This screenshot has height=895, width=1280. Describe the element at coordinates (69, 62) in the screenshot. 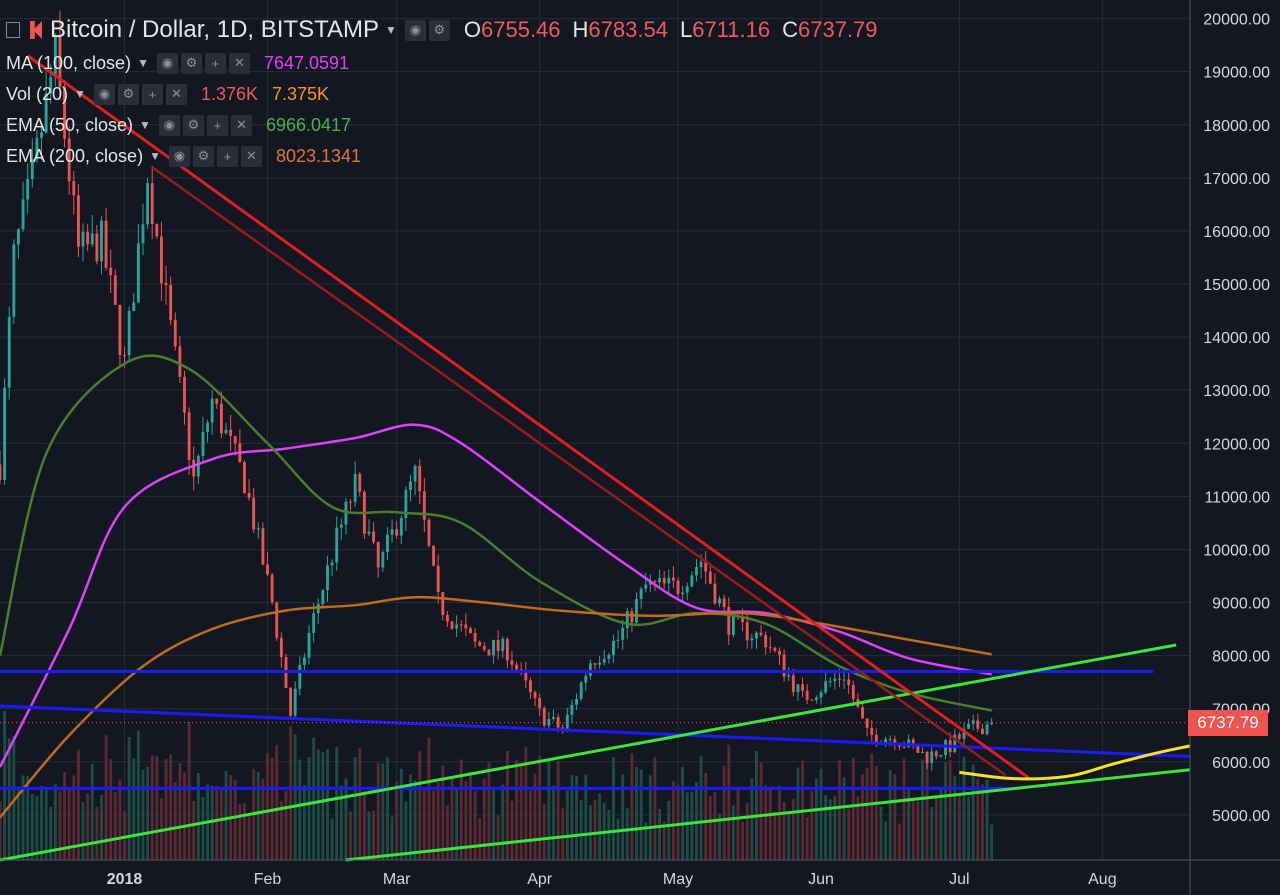

I see `indicator-name: MA (100, close)` at that location.